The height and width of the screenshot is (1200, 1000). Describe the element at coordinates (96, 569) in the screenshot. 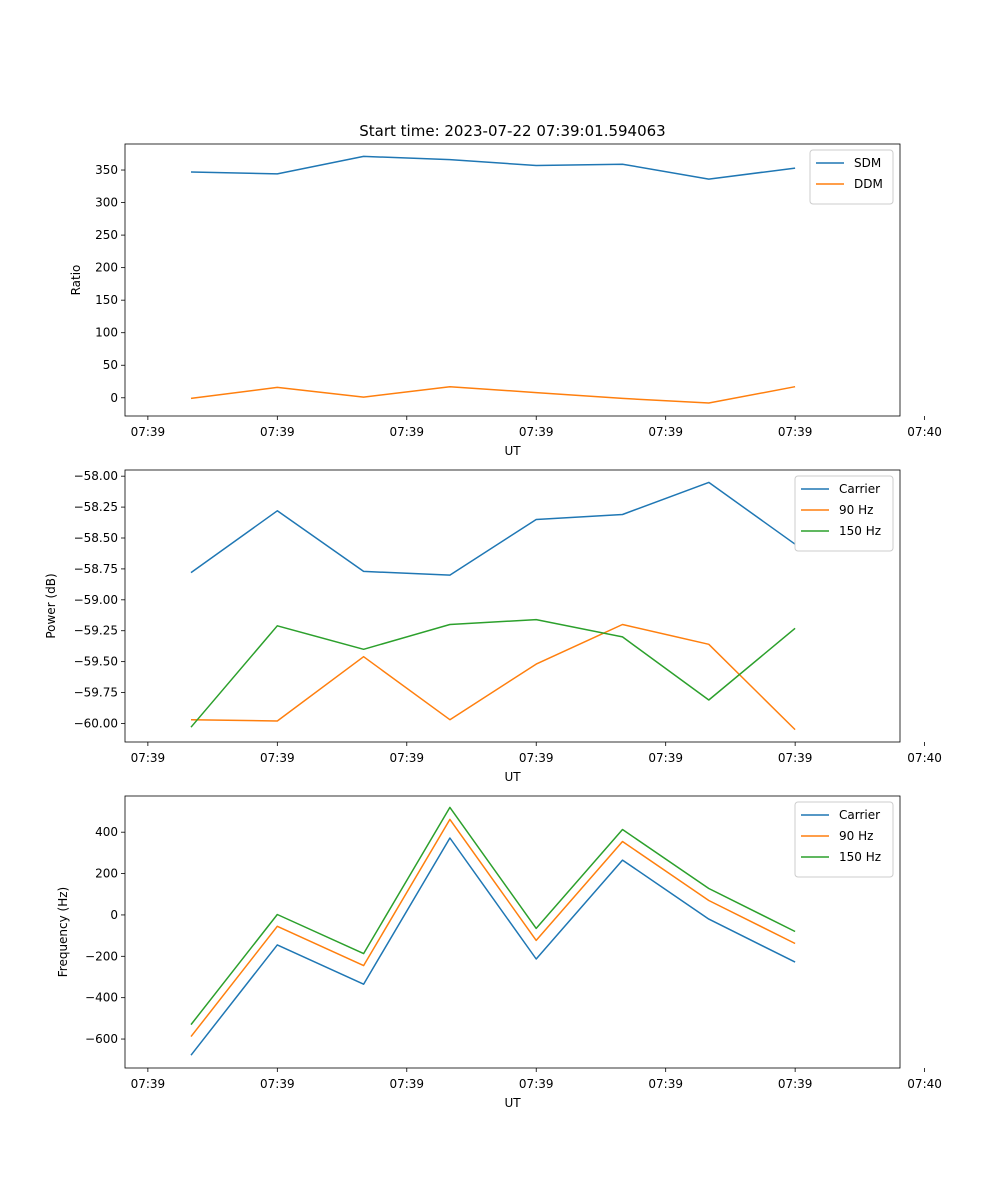

I see `y-tick-label: −58.75` at that location.